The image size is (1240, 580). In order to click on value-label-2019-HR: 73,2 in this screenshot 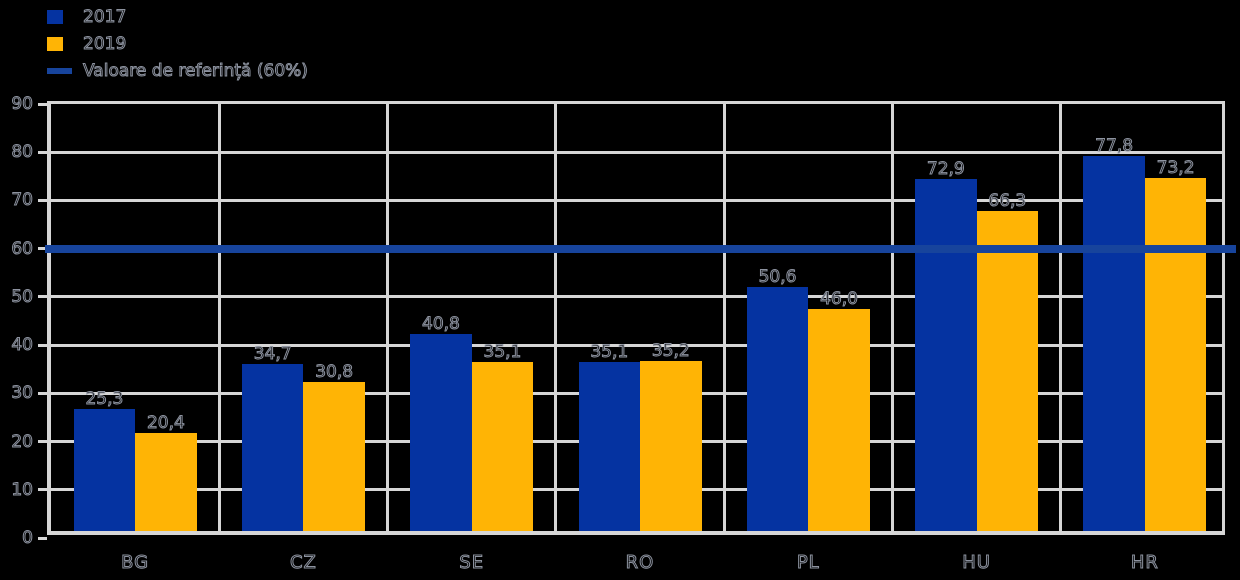, I will do `click(1175, 168)`.